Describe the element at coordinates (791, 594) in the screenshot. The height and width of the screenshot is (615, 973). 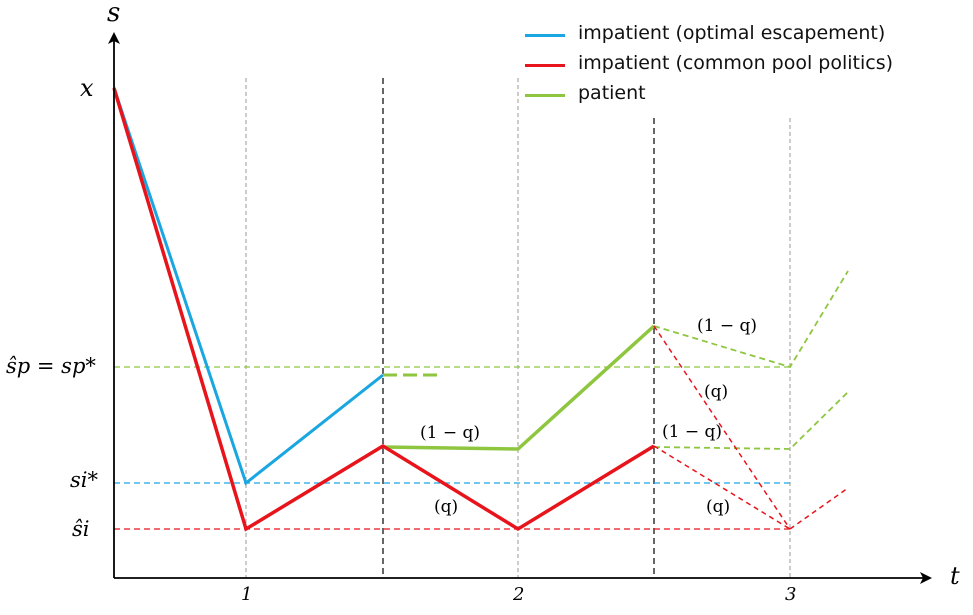
I see `x-tick-label: 3` at that location.